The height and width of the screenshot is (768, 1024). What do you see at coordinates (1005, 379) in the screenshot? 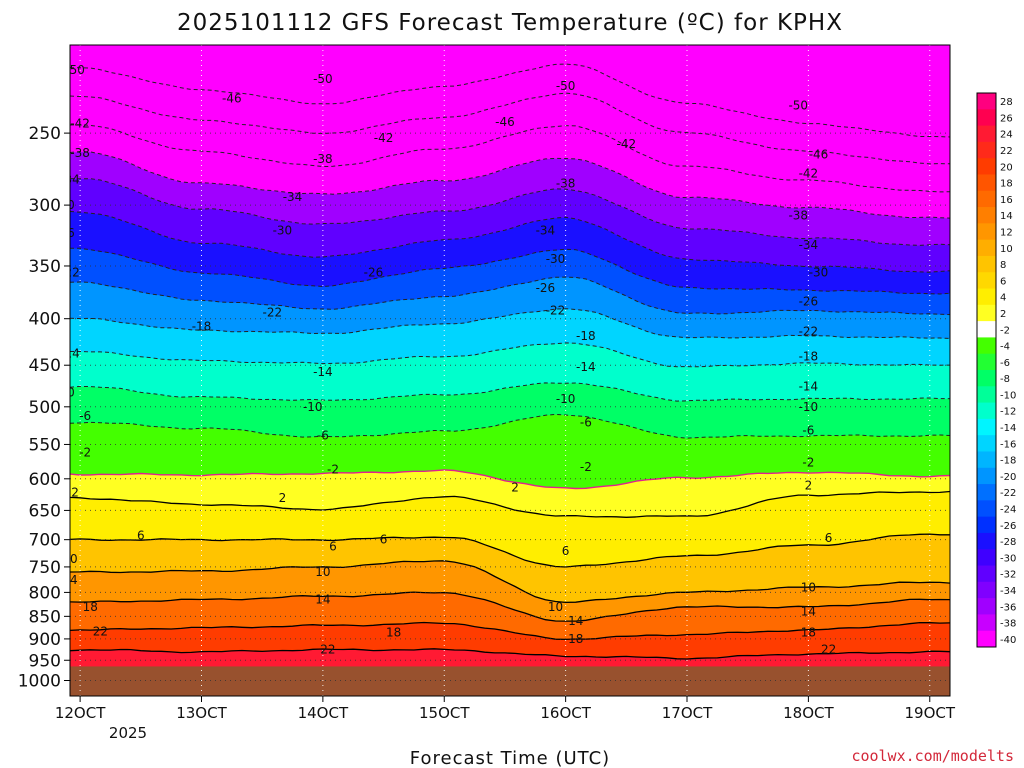
I see `colorbar-tick-label: -8` at bounding box center [1005, 379].